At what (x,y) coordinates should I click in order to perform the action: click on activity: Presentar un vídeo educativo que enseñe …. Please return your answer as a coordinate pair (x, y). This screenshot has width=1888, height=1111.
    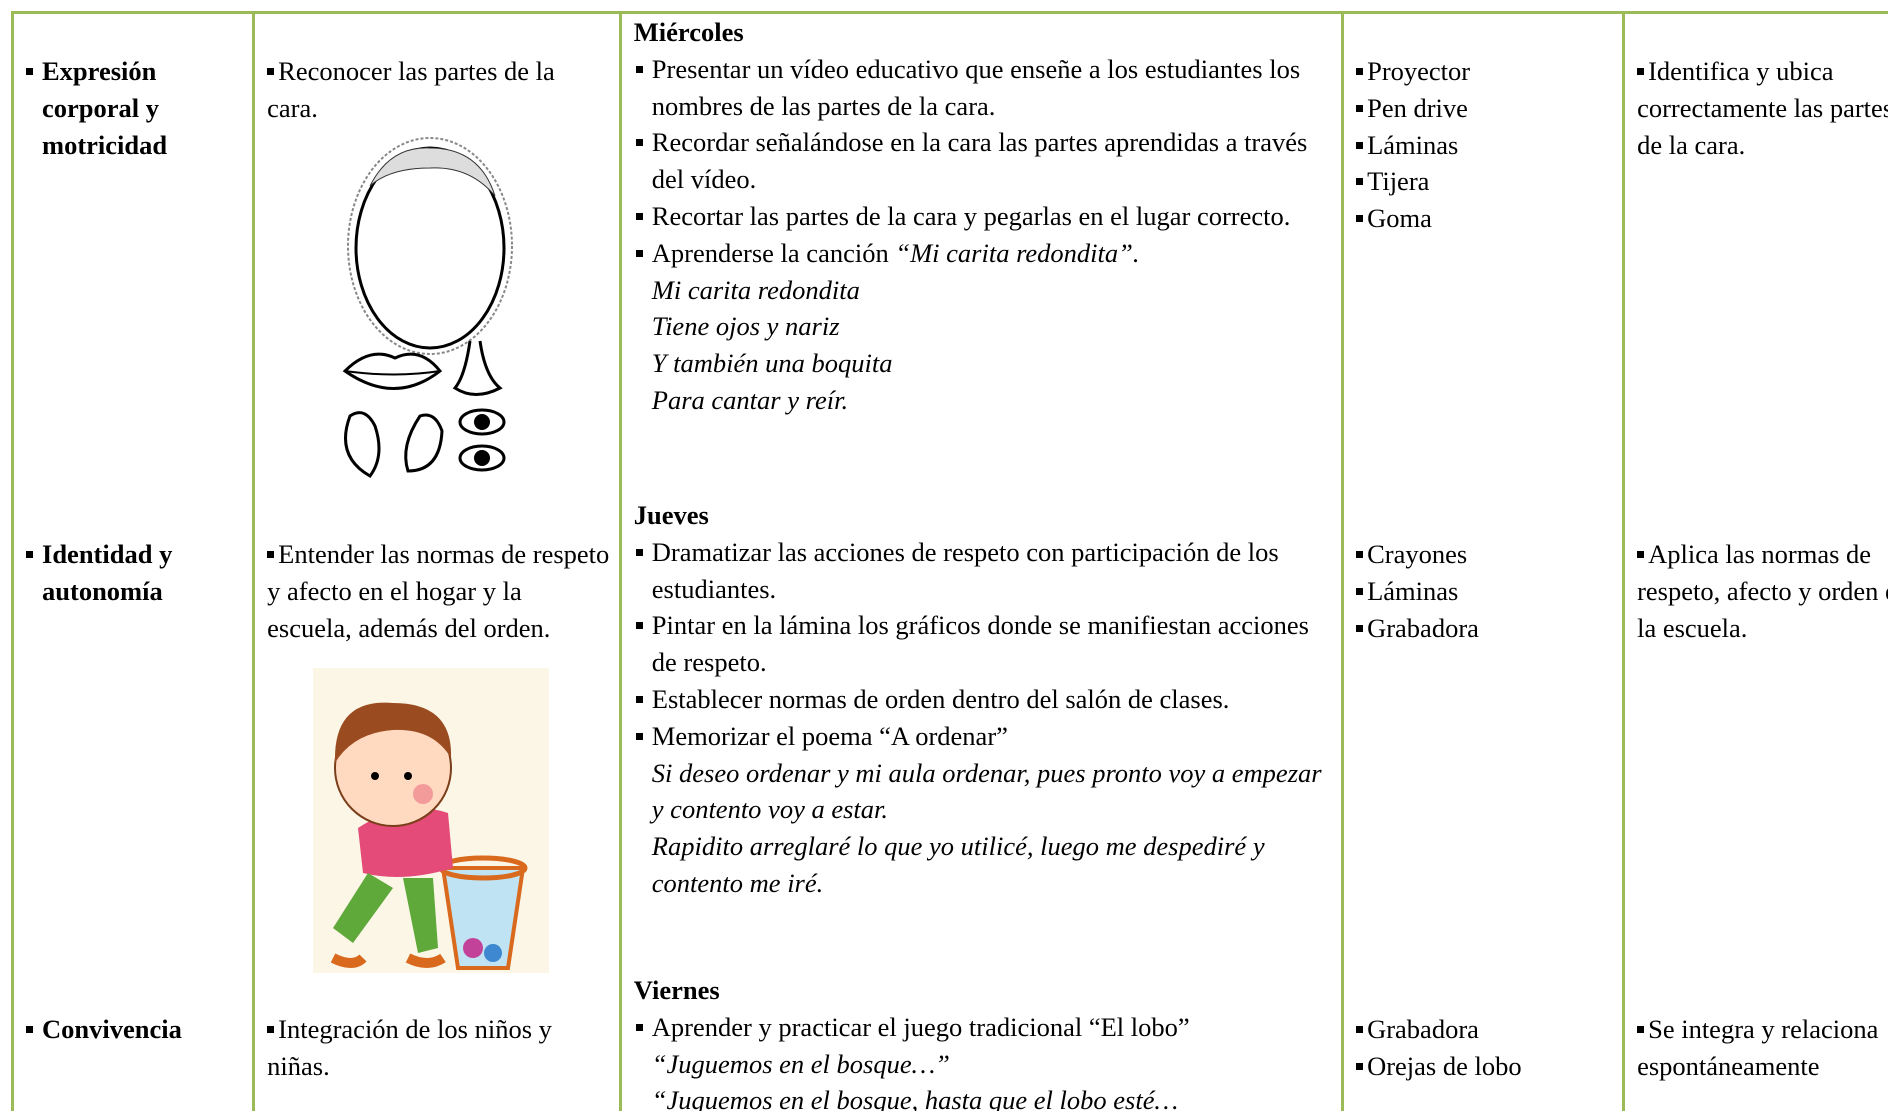
    Looking at the image, I should click on (982, 88).